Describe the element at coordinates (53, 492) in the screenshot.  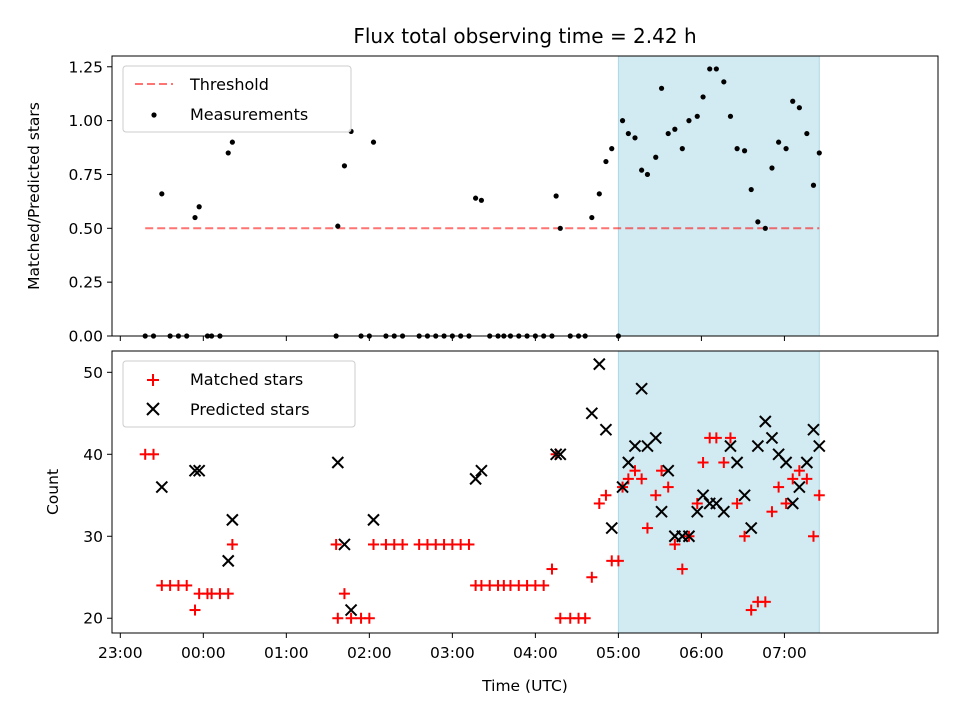
I see `counts-y-axis-label: Count` at that location.